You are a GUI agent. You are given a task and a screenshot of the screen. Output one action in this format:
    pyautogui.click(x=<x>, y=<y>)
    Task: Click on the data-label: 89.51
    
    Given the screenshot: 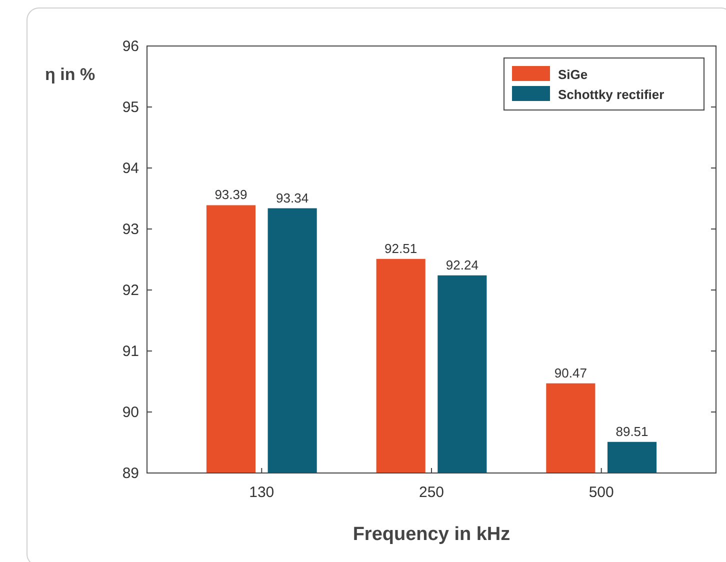 What is the action you would take?
    pyautogui.click(x=632, y=431)
    